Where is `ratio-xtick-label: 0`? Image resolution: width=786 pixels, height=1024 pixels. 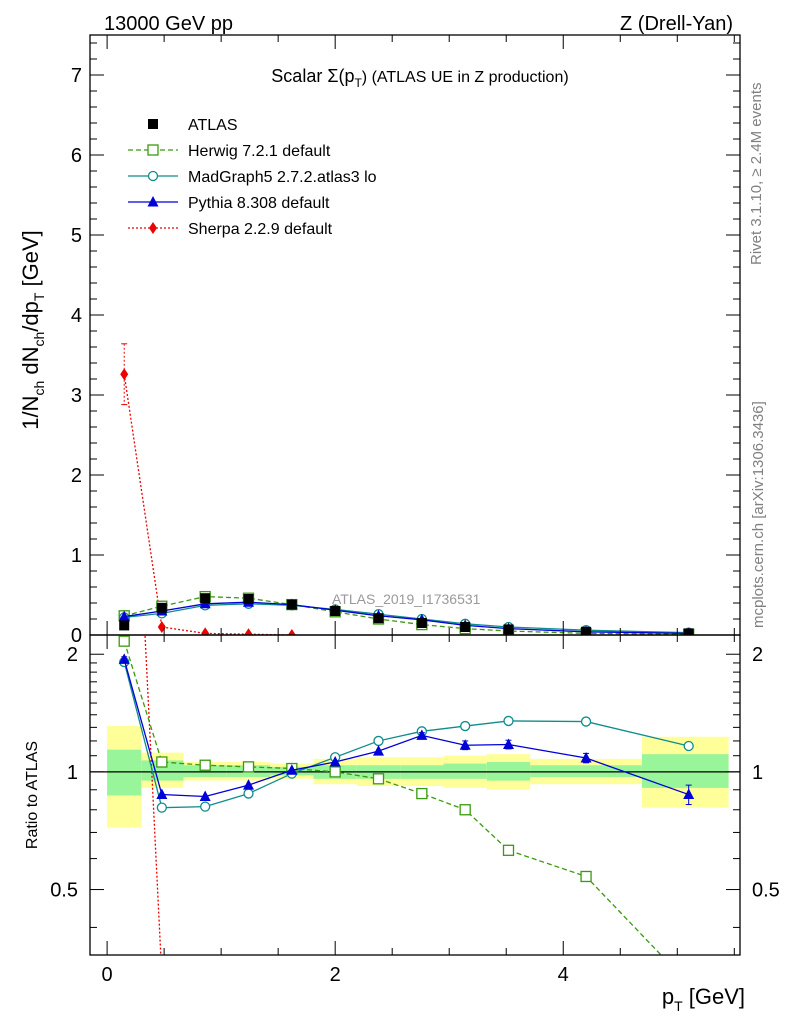
ratio-xtick-label: 0 is located at coordinates (107, 975).